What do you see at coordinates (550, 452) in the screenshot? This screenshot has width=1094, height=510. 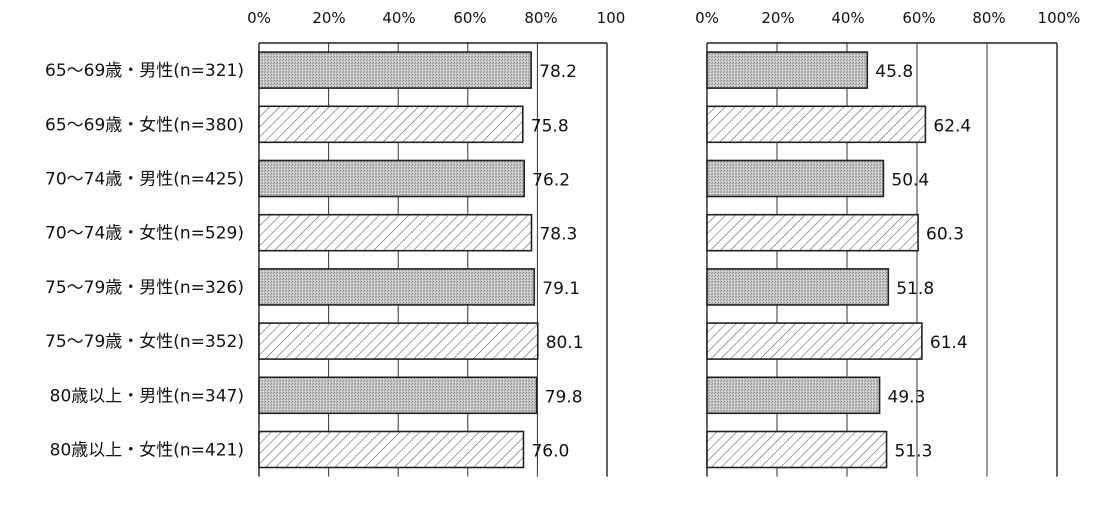 I see `data-label: 76.0` at bounding box center [550, 452].